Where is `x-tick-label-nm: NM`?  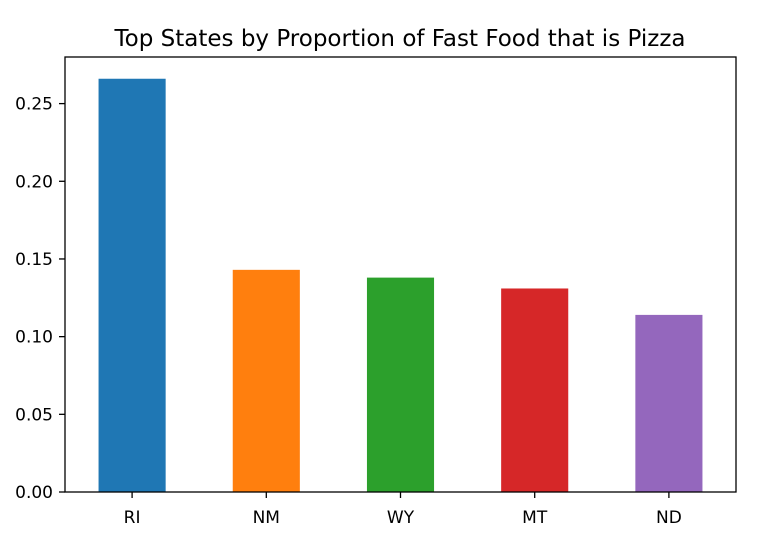 x-tick-label-nm: NM is located at coordinates (266, 518).